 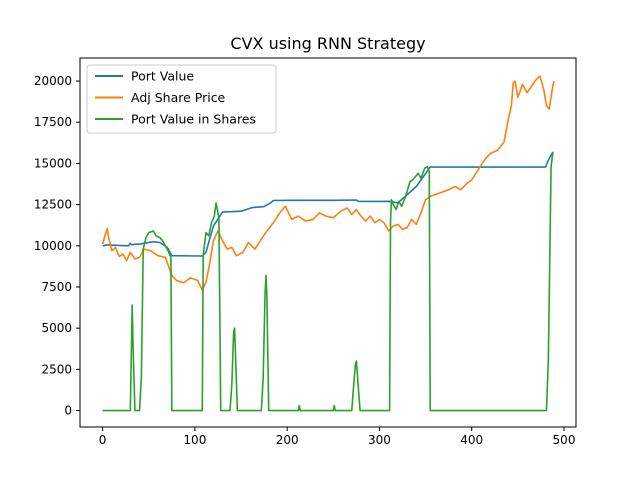 What do you see at coordinates (53, 205) in the screenshot?
I see `y-tick-label: 12500` at bounding box center [53, 205].